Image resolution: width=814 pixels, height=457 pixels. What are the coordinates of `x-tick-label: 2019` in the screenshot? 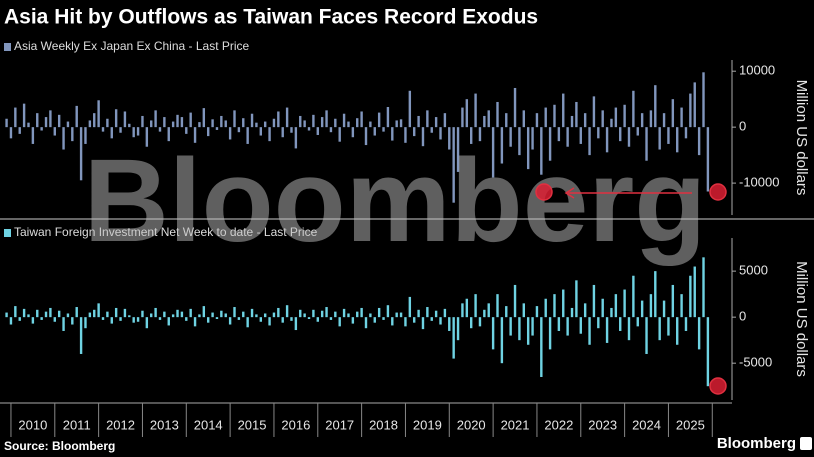 It's located at (427, 424).